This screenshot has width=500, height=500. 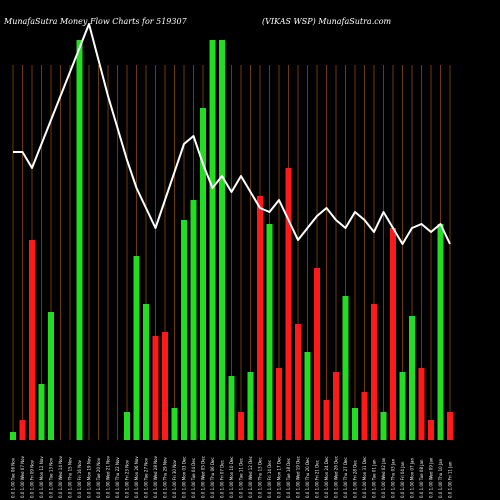 What do you see at coordinates (327, 21) in the screenshot?
I see `chart-subtitle: (VIKAS WSP) MunafaSutra.com` at bounding box center [327, 21].